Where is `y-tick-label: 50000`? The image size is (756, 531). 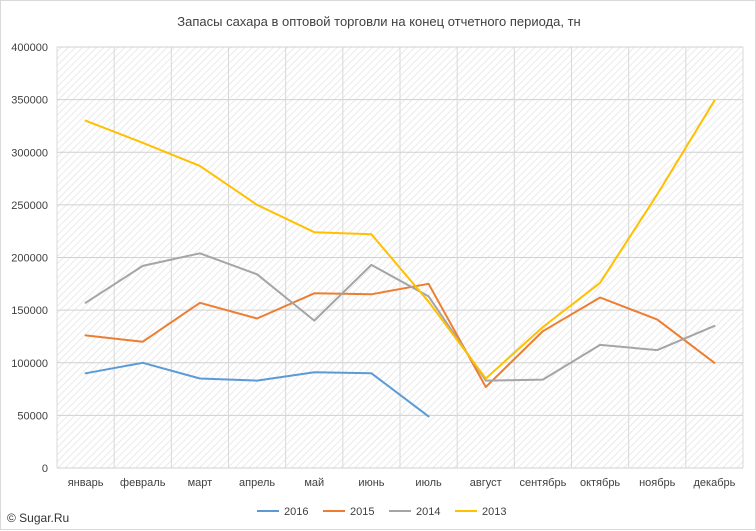
y-tick-label: 50000 is located at coordinates (32, 416).